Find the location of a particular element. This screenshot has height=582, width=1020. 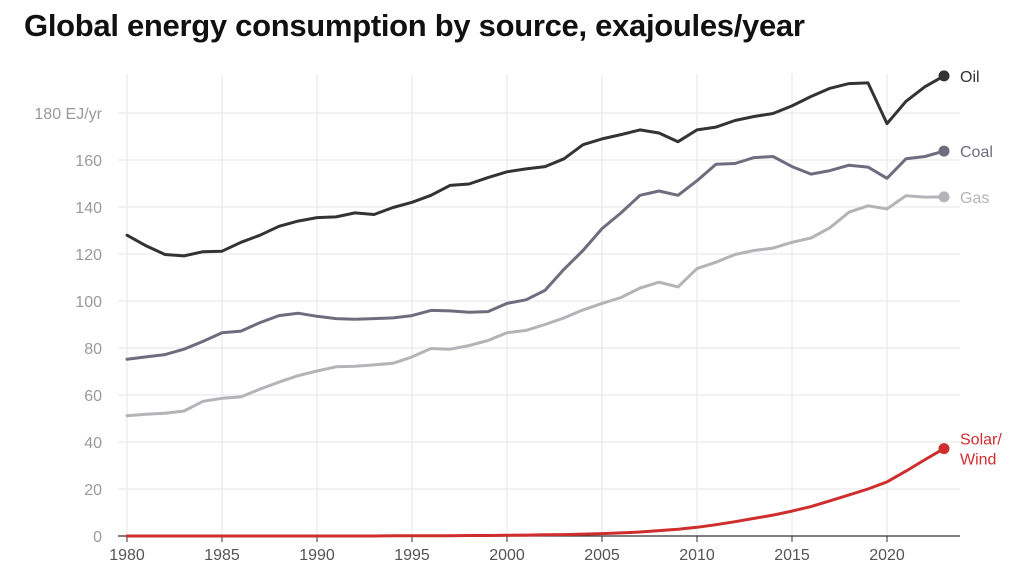

series-label: Oil is located at coordinates (970, 77).